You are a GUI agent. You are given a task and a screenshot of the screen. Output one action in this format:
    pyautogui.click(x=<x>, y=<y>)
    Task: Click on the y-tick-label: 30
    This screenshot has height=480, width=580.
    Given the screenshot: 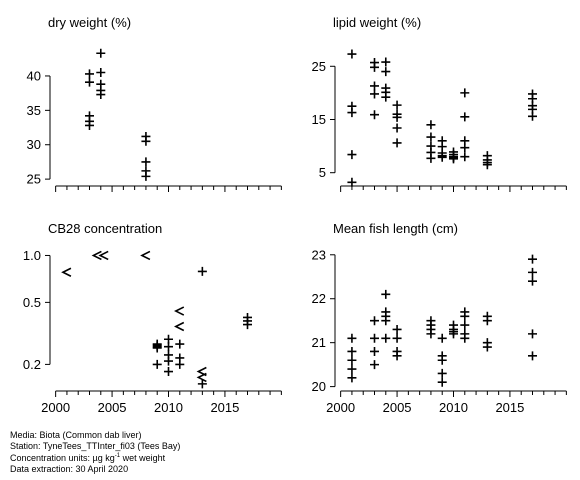 What is the action you would take?
    pyautogui.click(x=34, y=144)
    